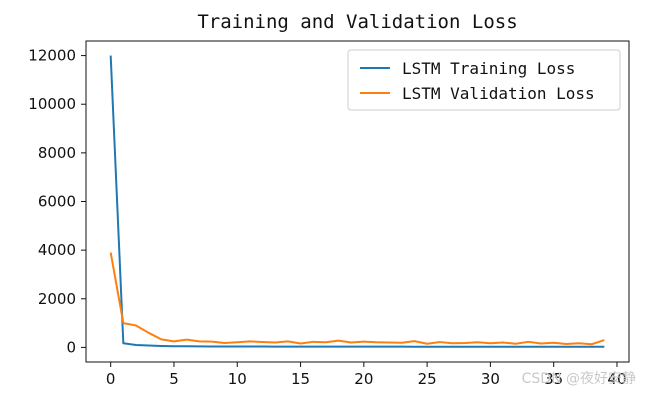 This screenshot has height=400, width=650. I want to click on y-tick-label: 4000, so click(57, 250).